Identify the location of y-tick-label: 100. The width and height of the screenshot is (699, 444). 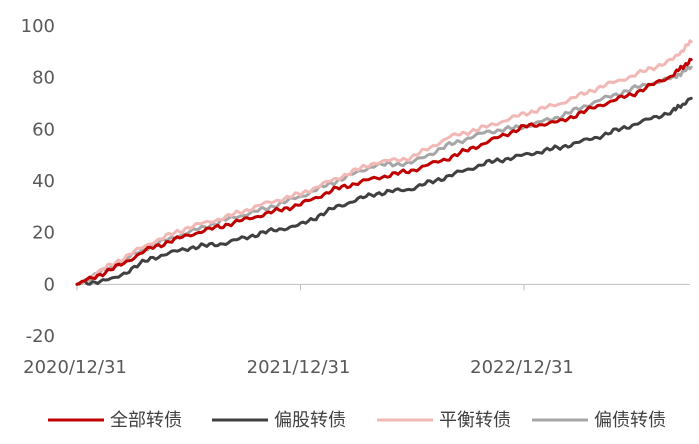
(38, 26).